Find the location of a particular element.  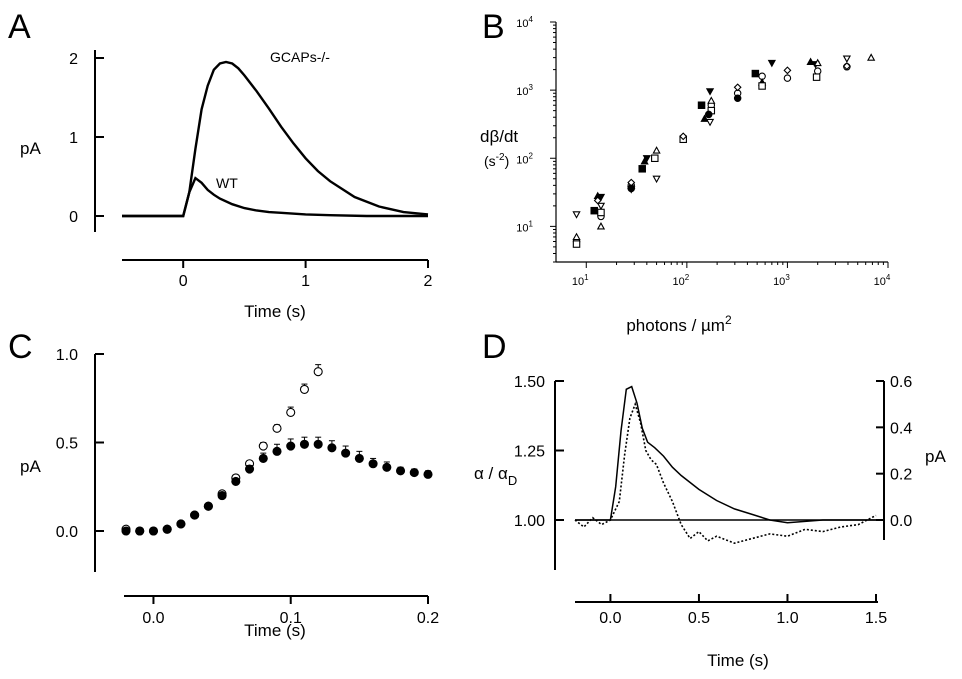

panel-a-ytick-label: 1 is located at coordinates (73, 138).